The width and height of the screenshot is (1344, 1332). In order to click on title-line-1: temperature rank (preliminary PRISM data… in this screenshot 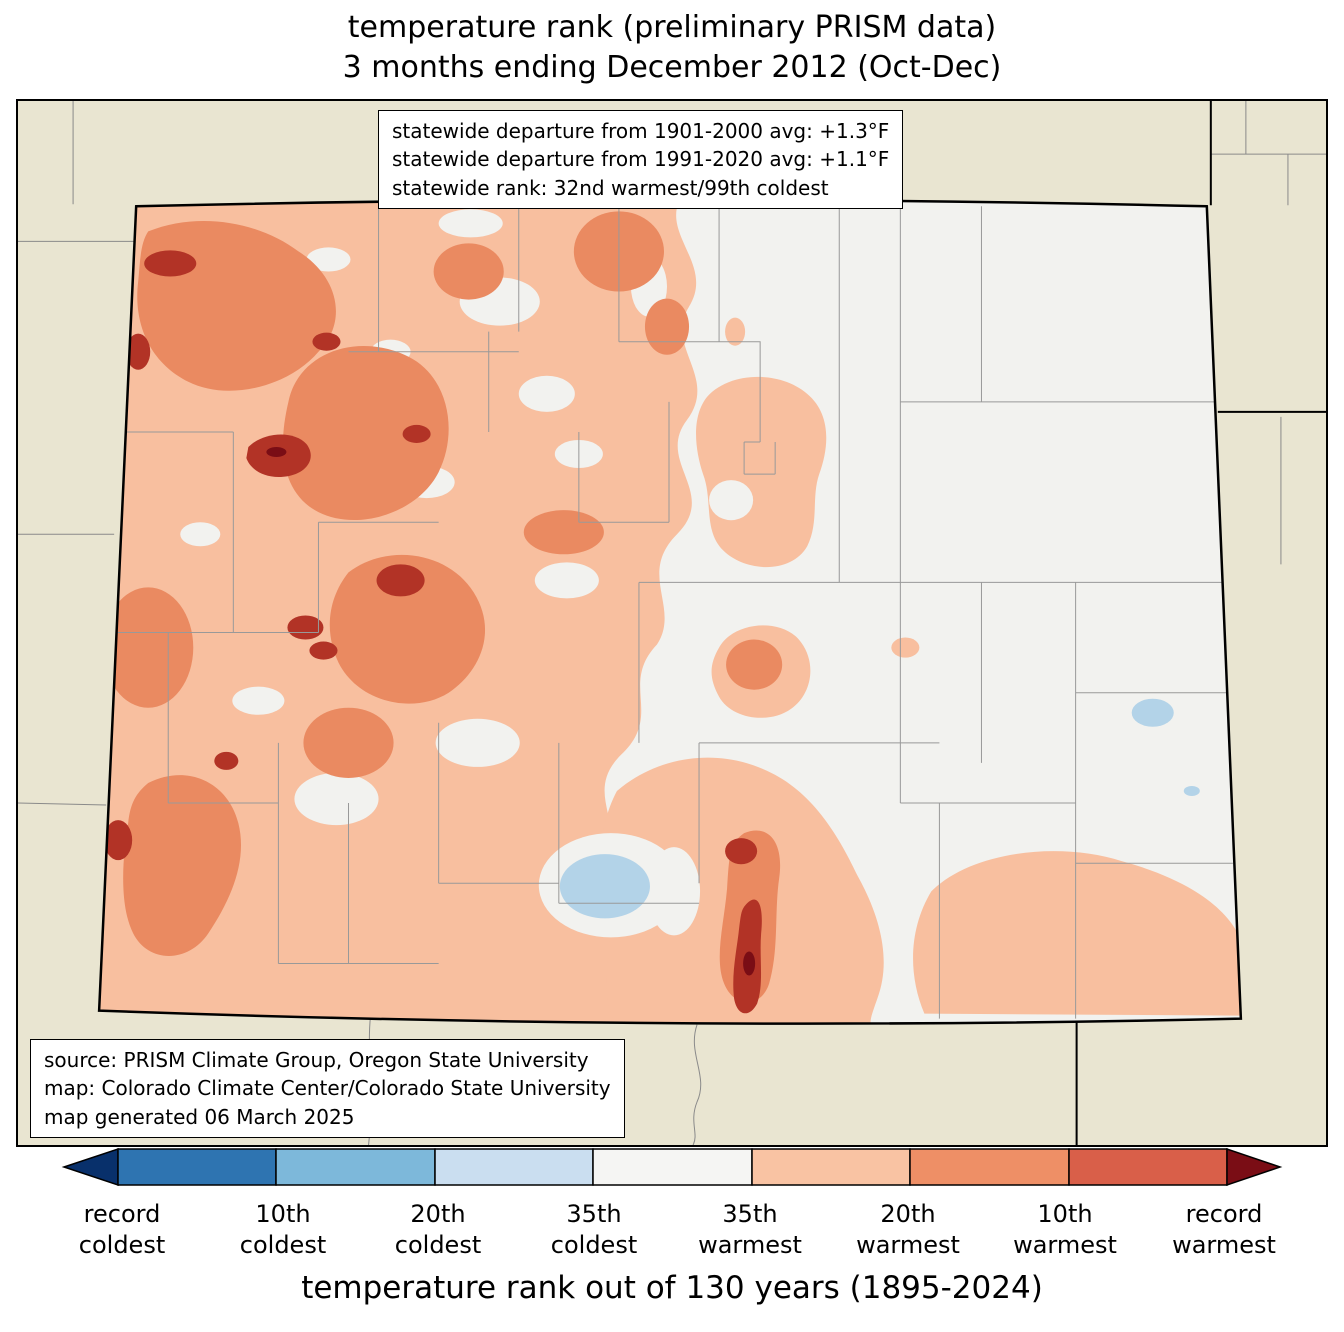, I will do `click(672, 27)`.